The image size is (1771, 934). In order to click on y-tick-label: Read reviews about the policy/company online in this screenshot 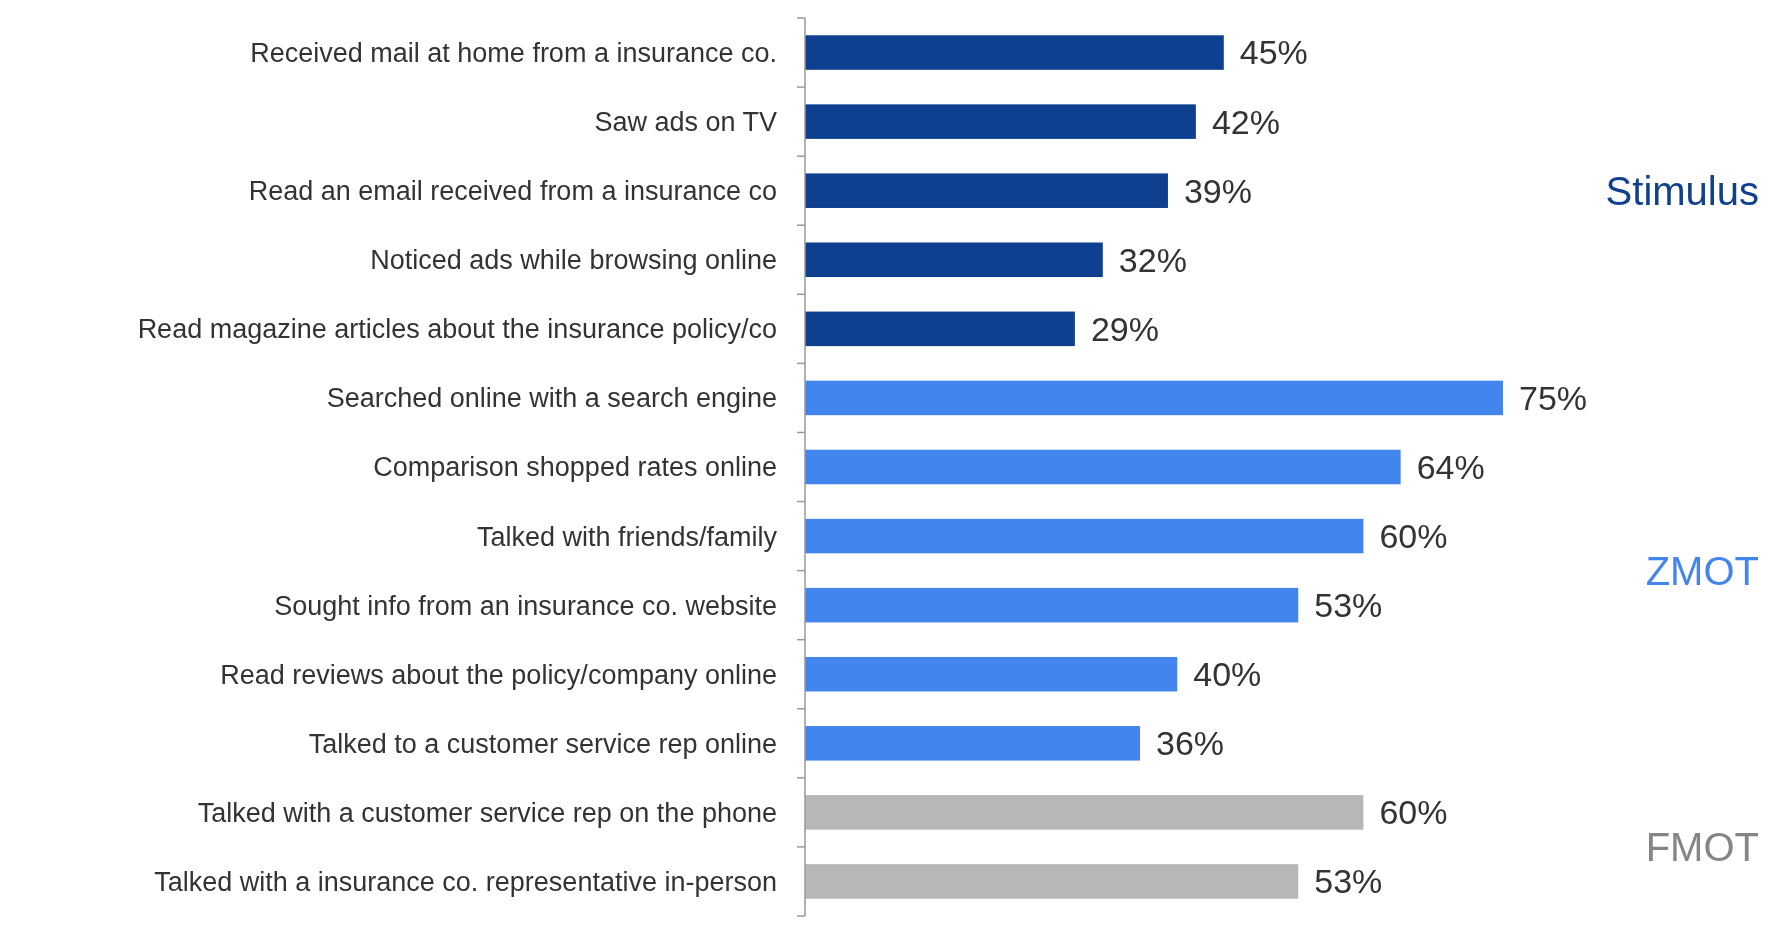, I will do `click(498, 674)`.